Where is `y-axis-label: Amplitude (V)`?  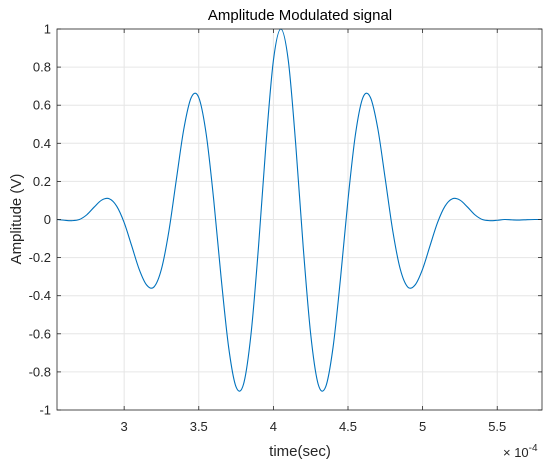 y-axis-label: Amplitude (V) is located at coordinates (16, 219).